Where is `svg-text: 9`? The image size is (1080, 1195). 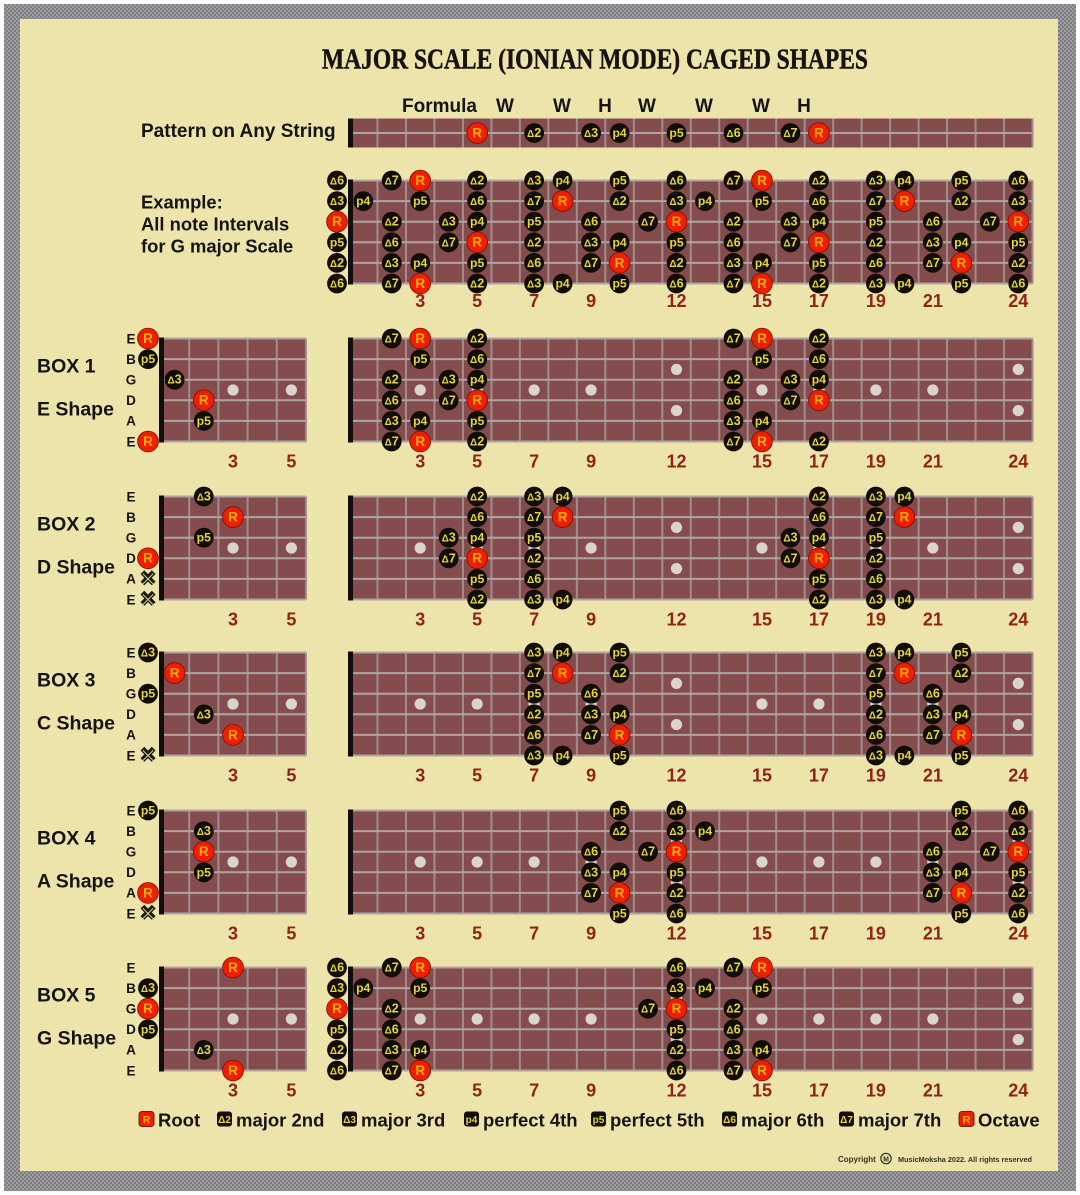
svg-text: 9 is located at coordinates (591, 776).